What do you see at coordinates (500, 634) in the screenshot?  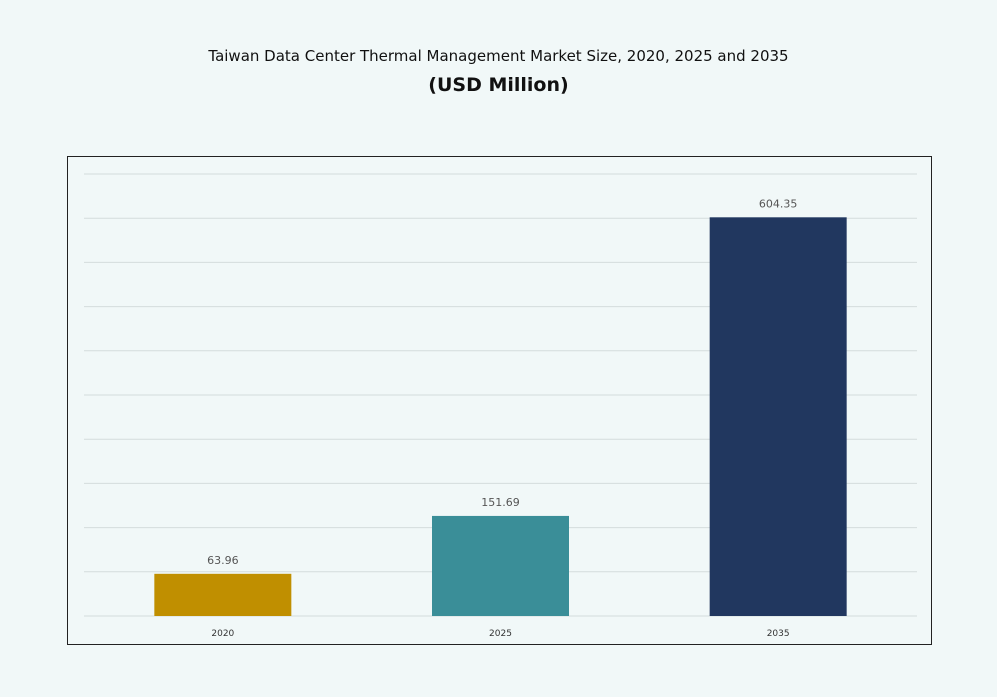 I see `x-tick-label-2025: 2025` at bounding box center [500, 634].